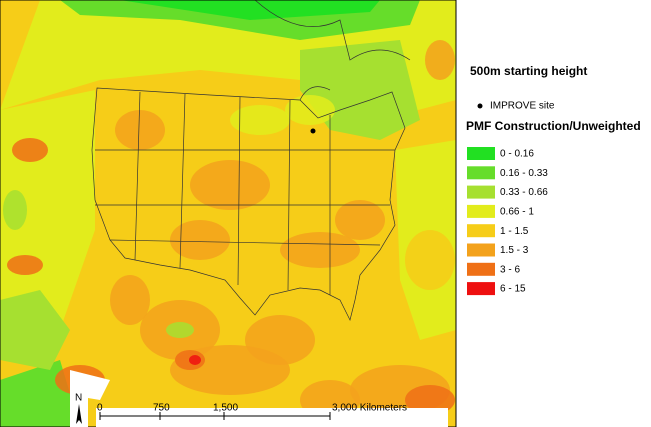 This screenshot has height=427, width=651. Describe the element at coordinates (510, 269) in the screenshot. I see `legend-label: 3 - 6` at that location.